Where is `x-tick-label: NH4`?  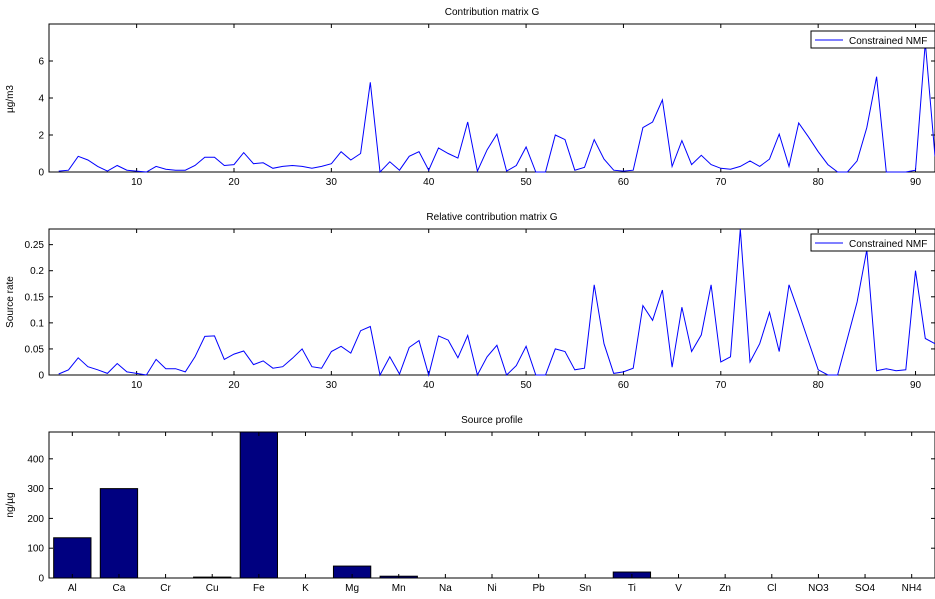
x-tick-label: NH4 is located at coordinates (912, 588).